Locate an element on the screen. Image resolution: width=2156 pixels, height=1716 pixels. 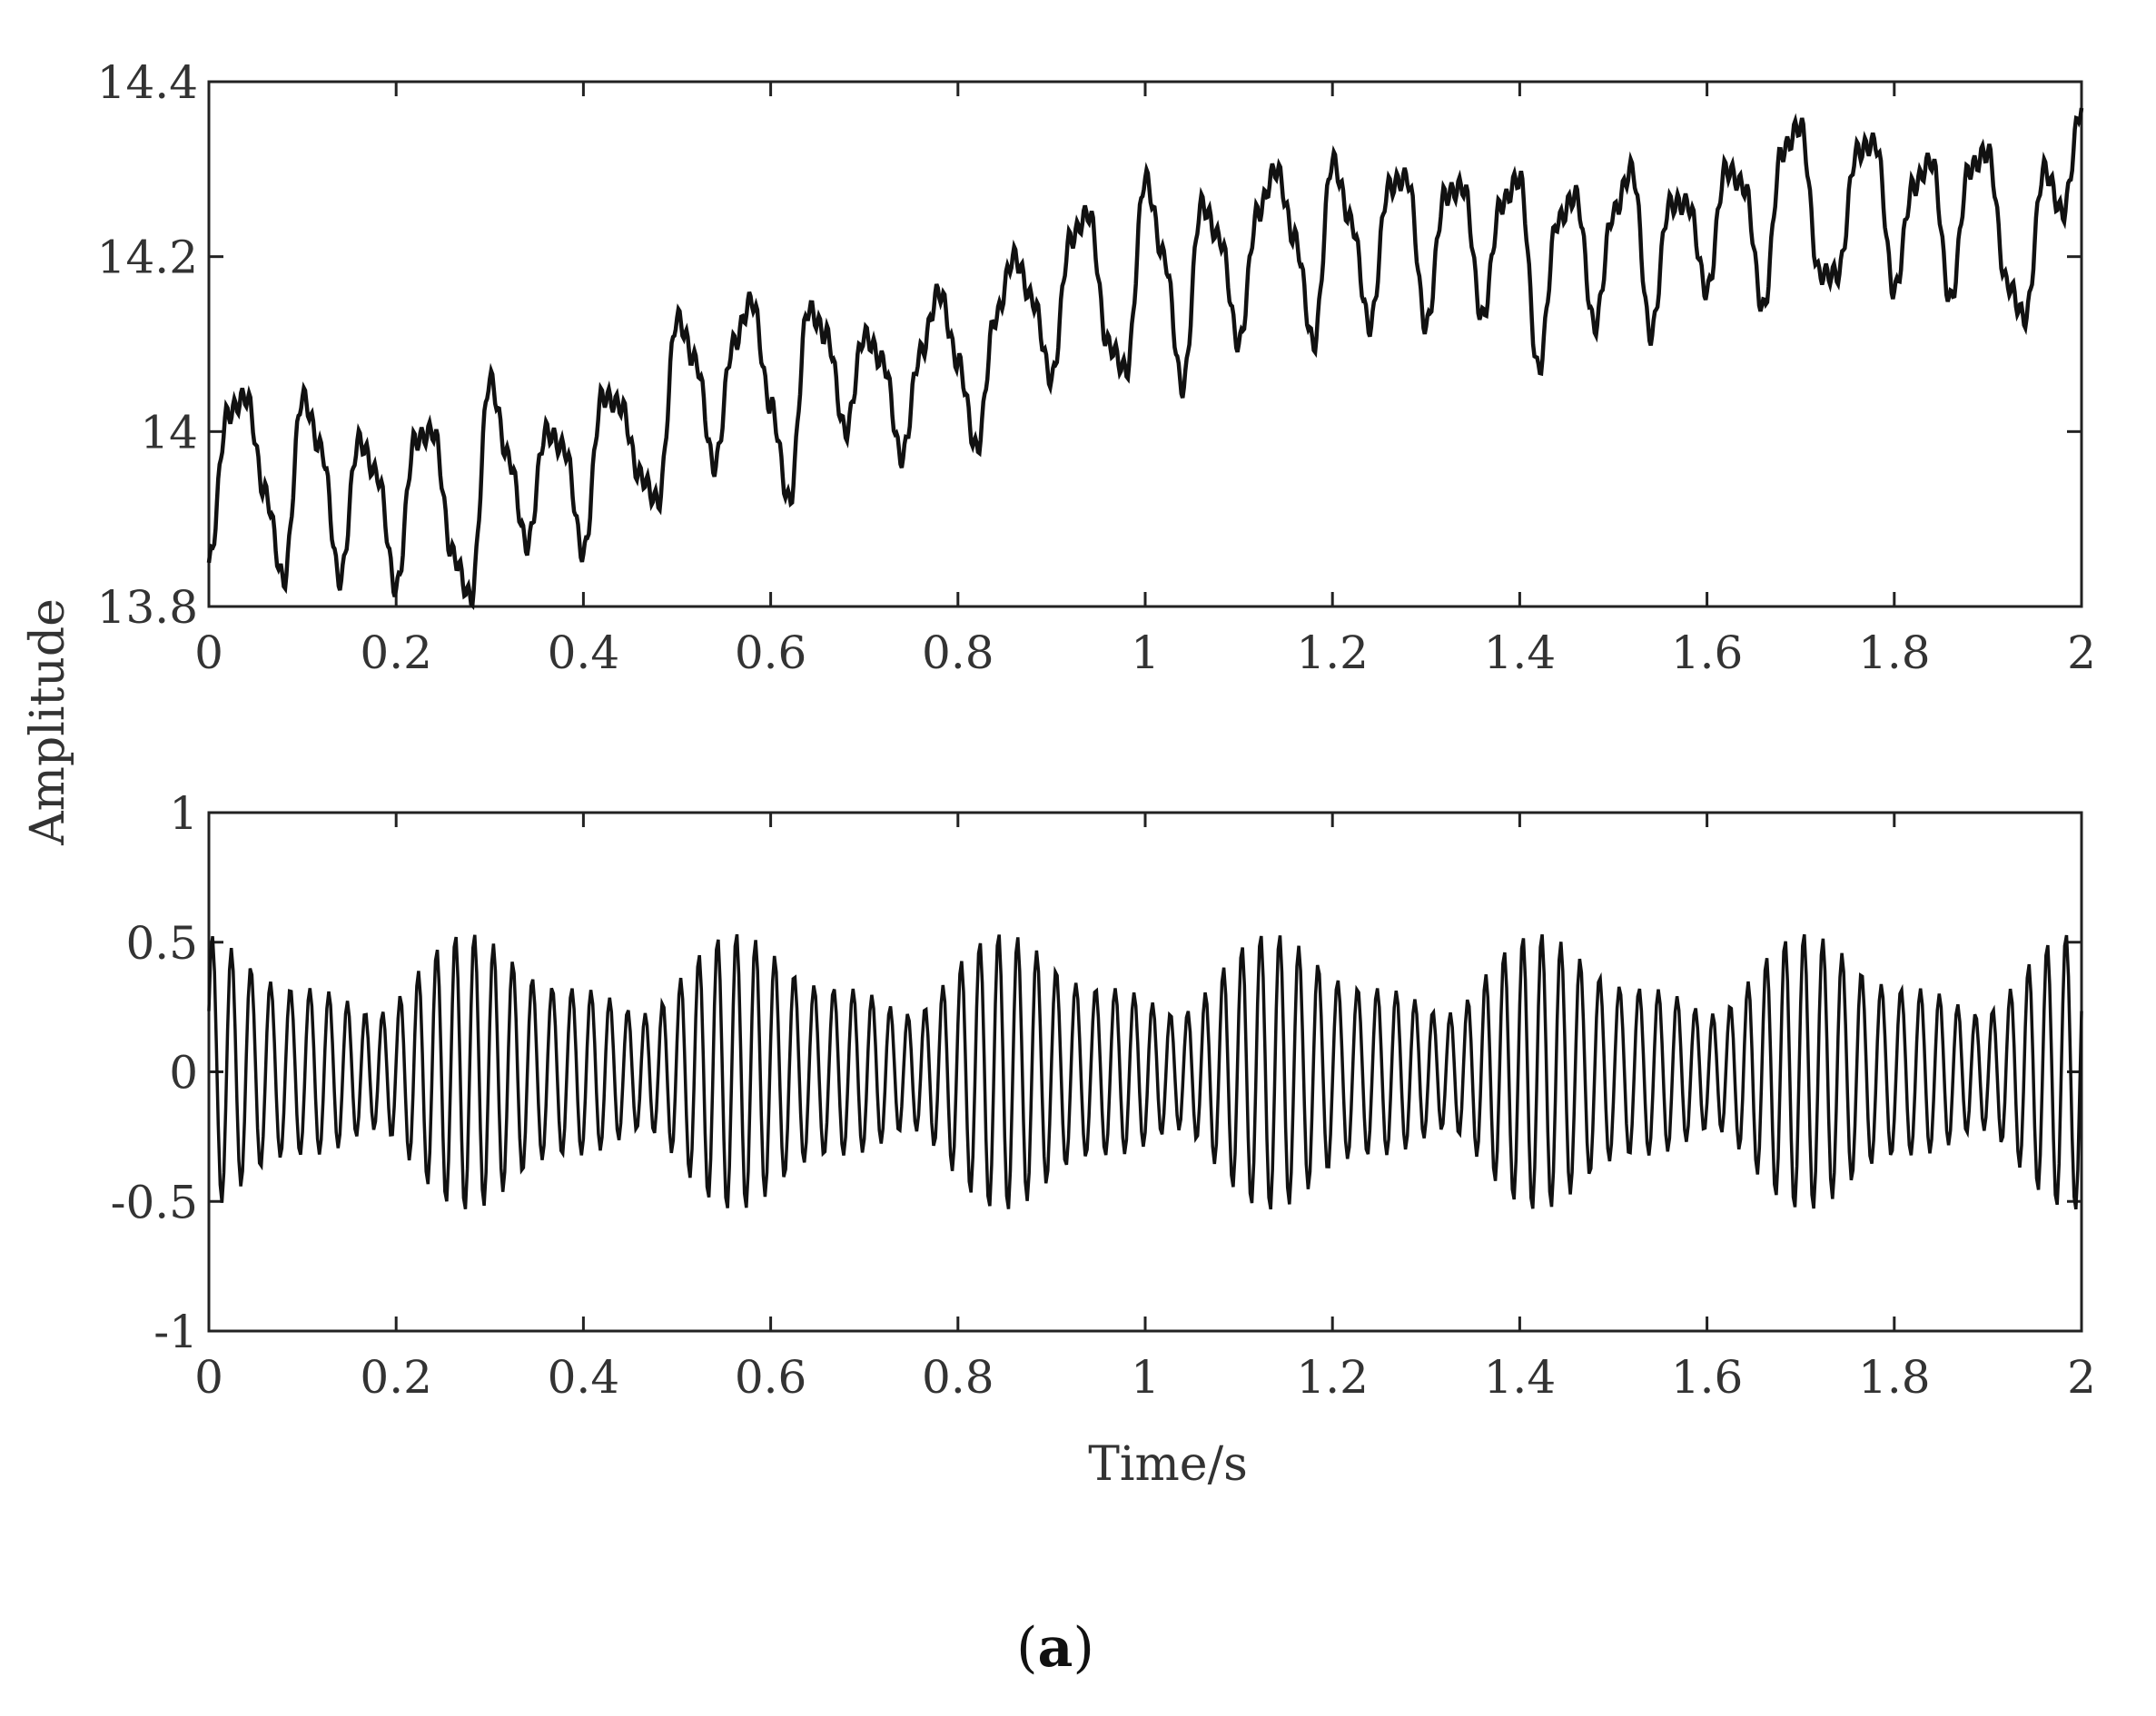
y-tick-label: 14 is located at coordinates (169, 433).